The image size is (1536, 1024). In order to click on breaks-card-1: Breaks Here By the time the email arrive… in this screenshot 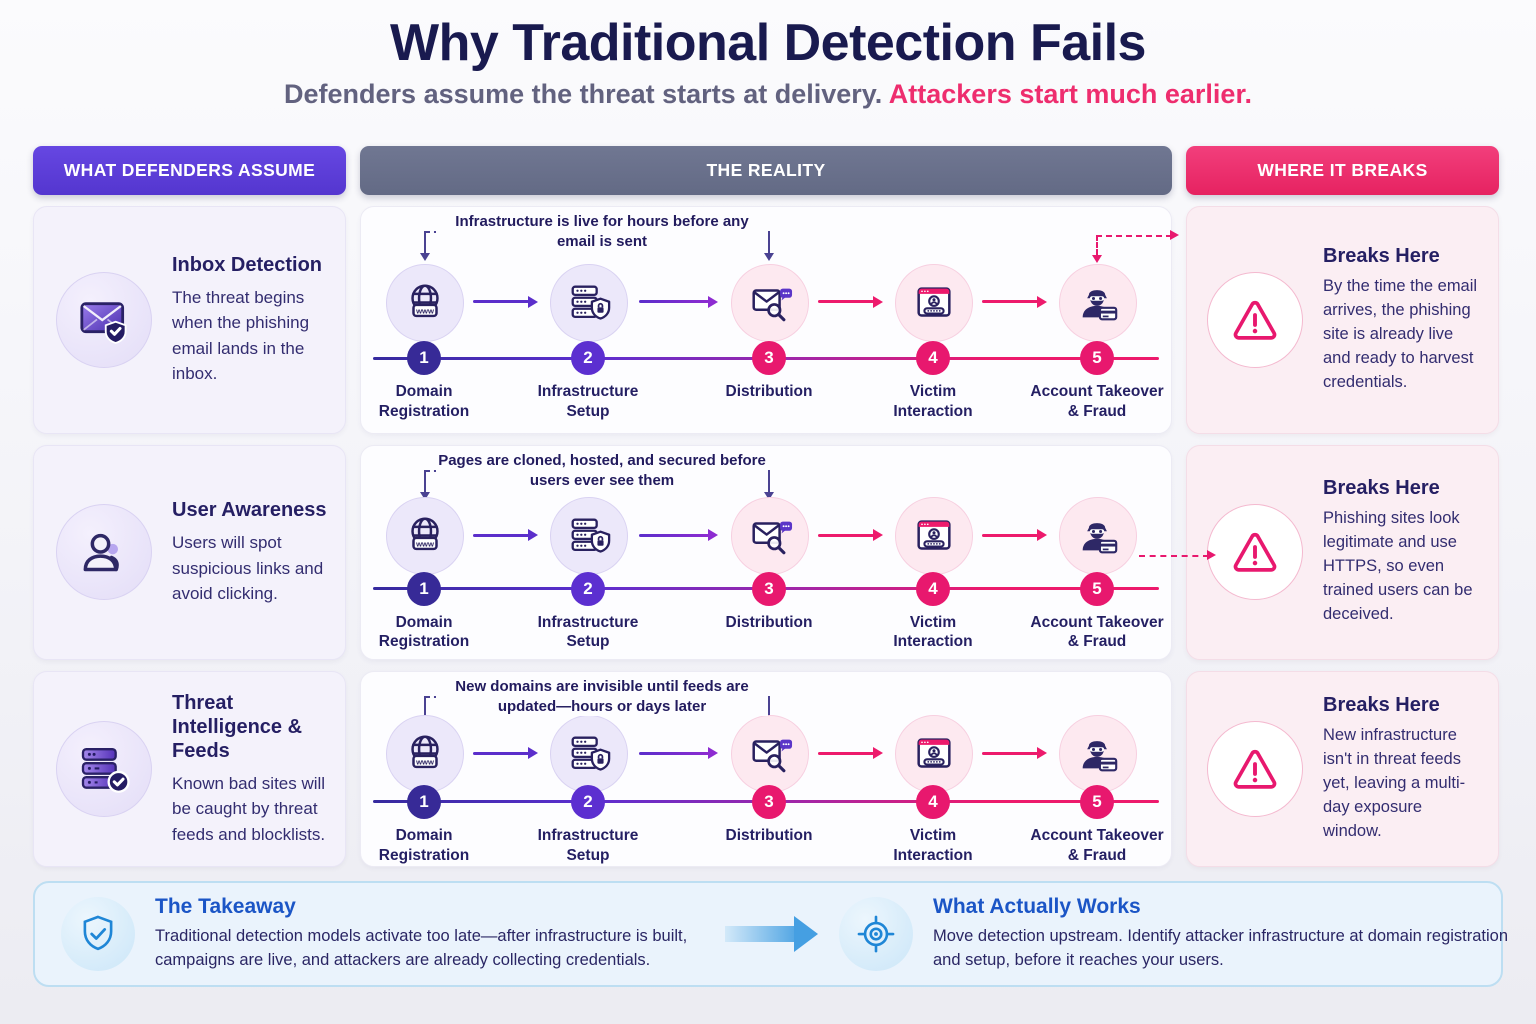, I will do `click(1342, 319)`.